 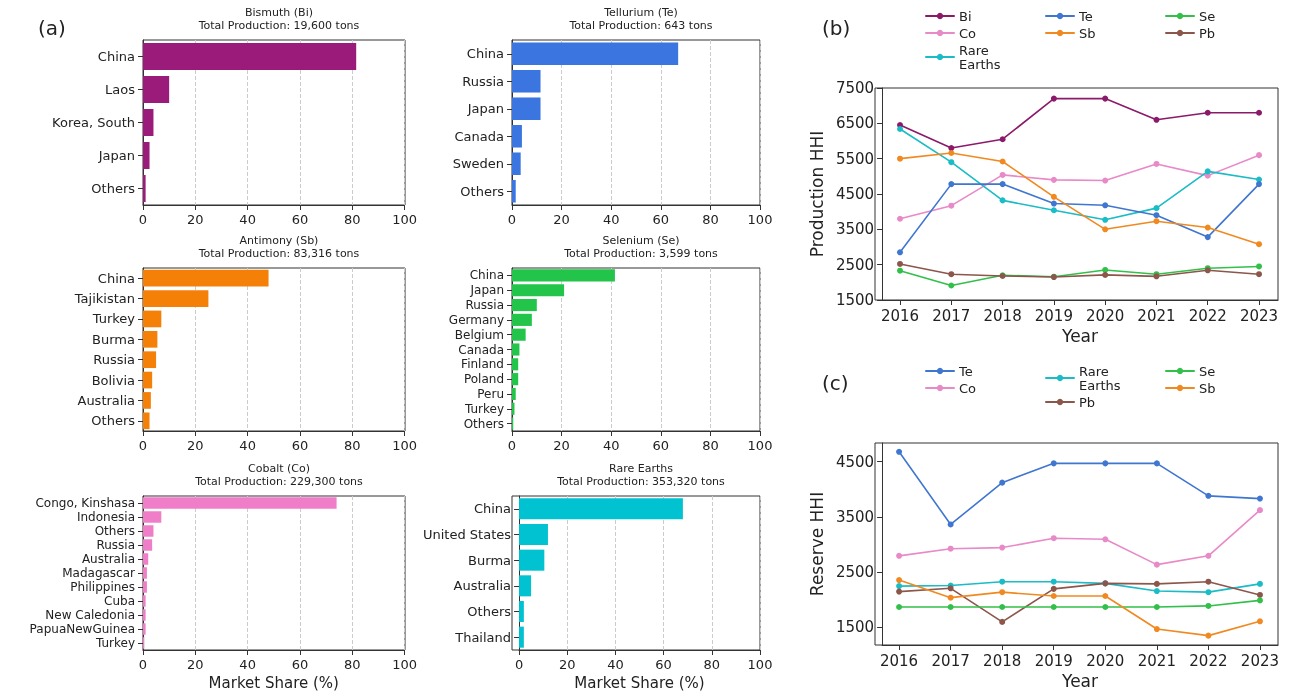 I want to click on chart-subtitle: Total Production: 3,599 tons, so click(x=641, y=253).